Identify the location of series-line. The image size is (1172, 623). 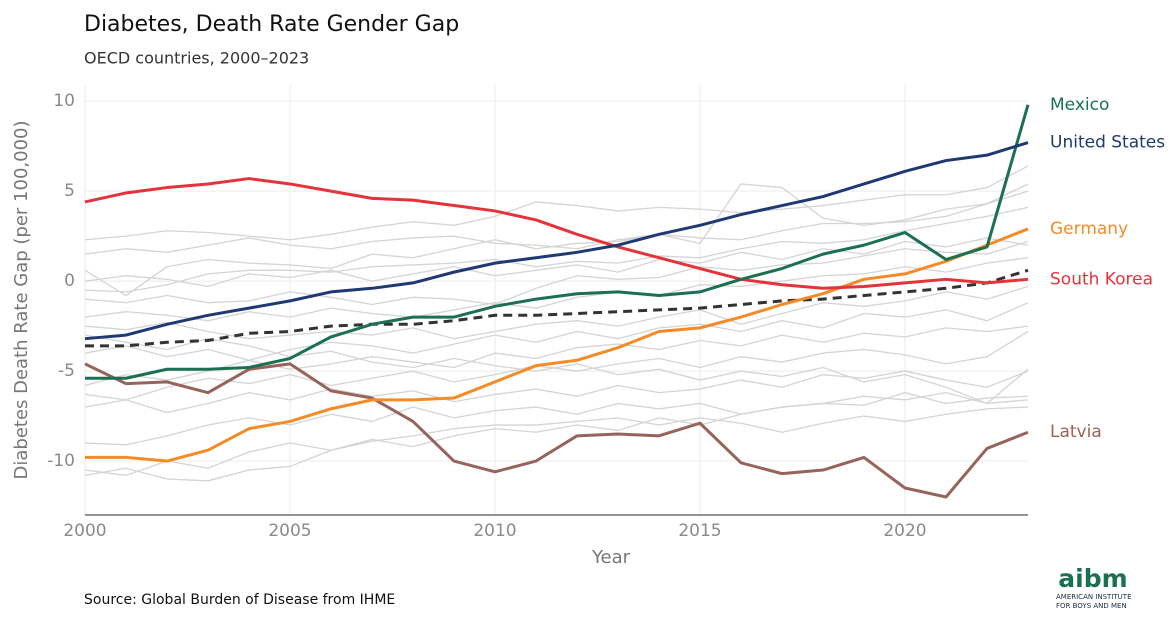
(556, 233).